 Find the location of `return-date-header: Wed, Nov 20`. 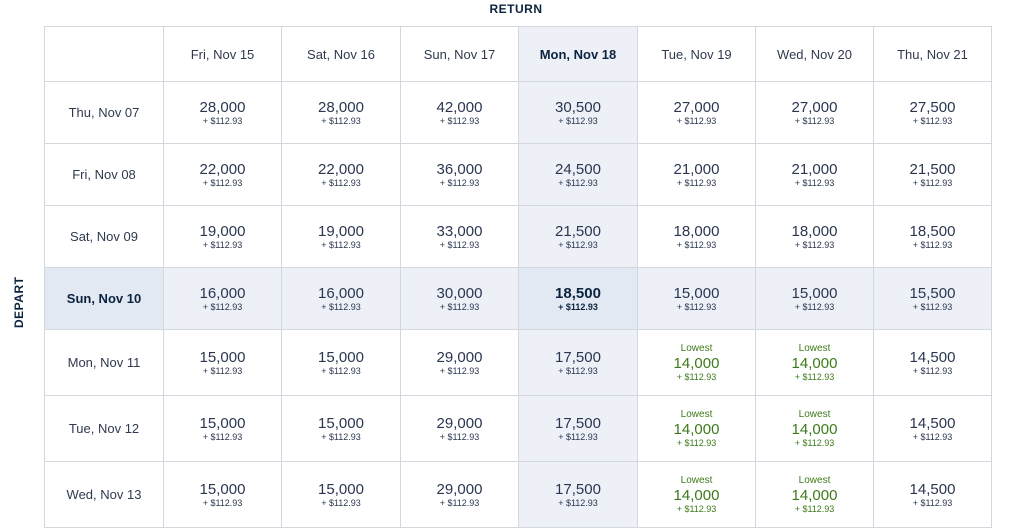

return-date-header: Wed, Nov 20 is located at coordinates (815, 54).